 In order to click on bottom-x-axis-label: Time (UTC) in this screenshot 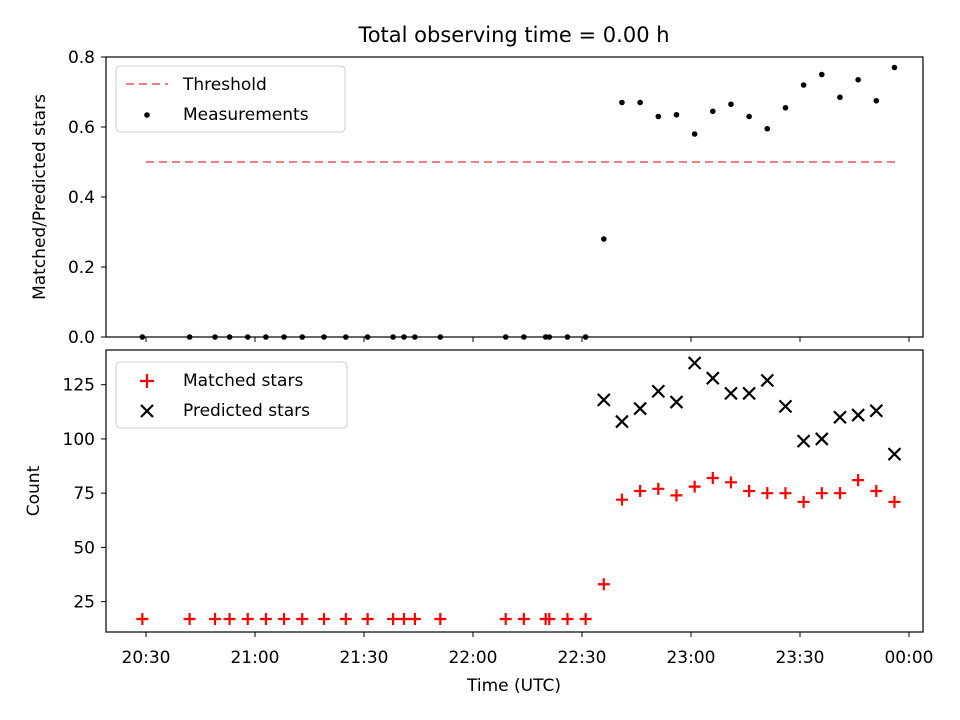, I will do `click(513, 686)`.